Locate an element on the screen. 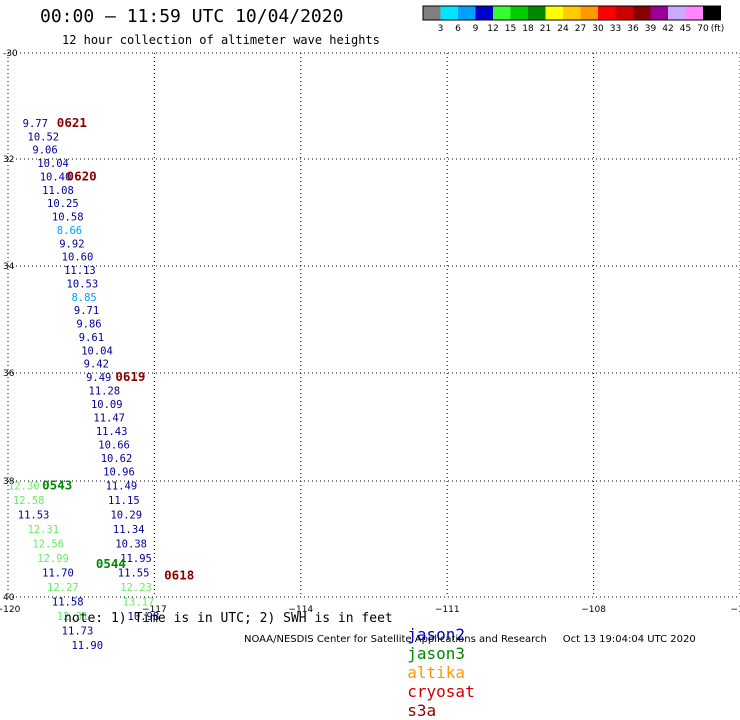  swh-value: 12.23 is located at coordinates (136, 588).